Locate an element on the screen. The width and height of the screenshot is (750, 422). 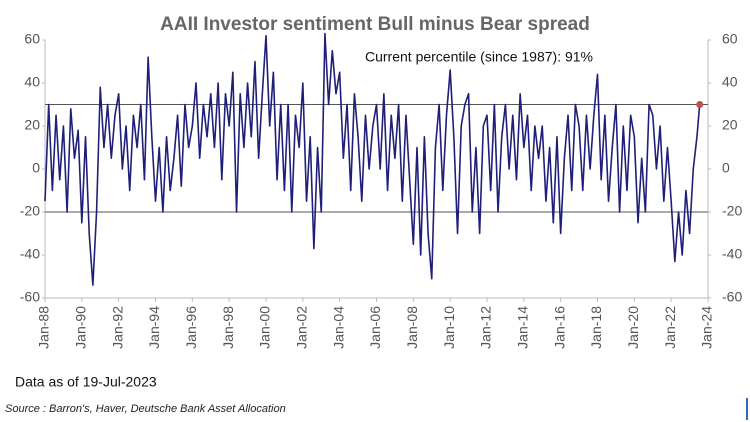
y-tick-label: 0 is located at coordinates (36, 168).